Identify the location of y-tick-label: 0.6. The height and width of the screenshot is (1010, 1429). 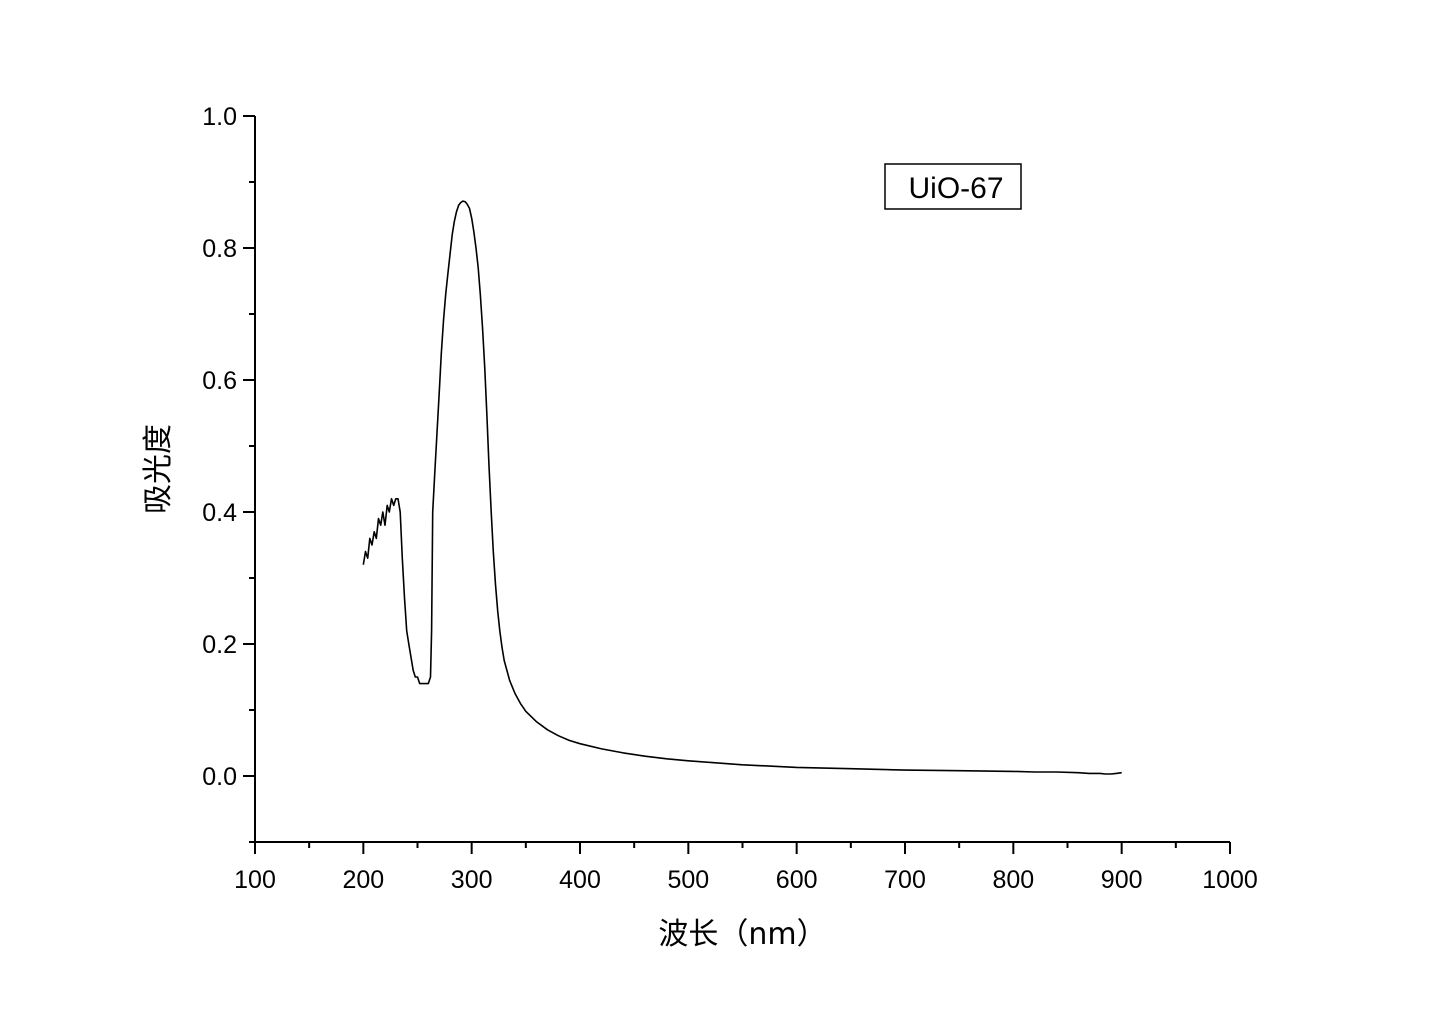
(219, 381).